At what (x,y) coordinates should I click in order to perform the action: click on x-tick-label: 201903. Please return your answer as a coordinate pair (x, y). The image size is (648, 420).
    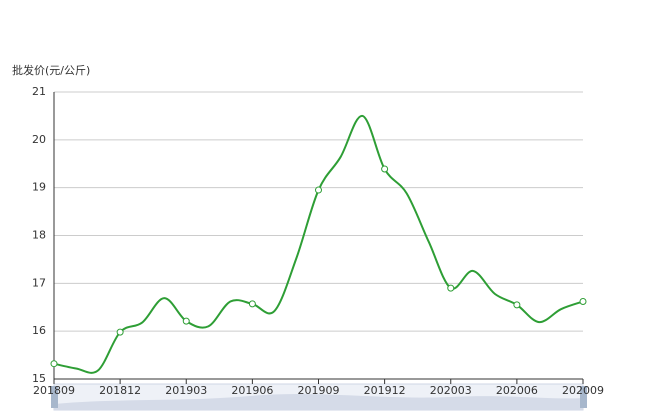
    Looking at the image, I should click on (186, 390).